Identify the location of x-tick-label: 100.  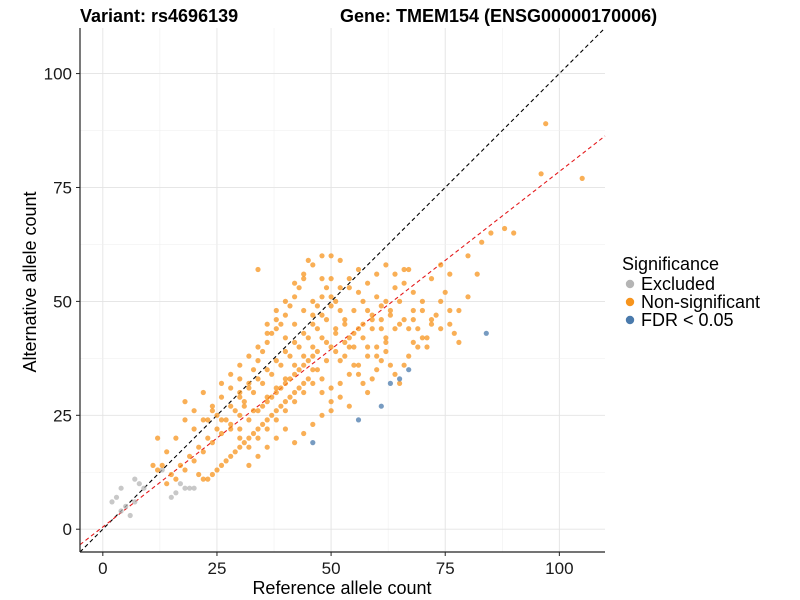
(559, 568).